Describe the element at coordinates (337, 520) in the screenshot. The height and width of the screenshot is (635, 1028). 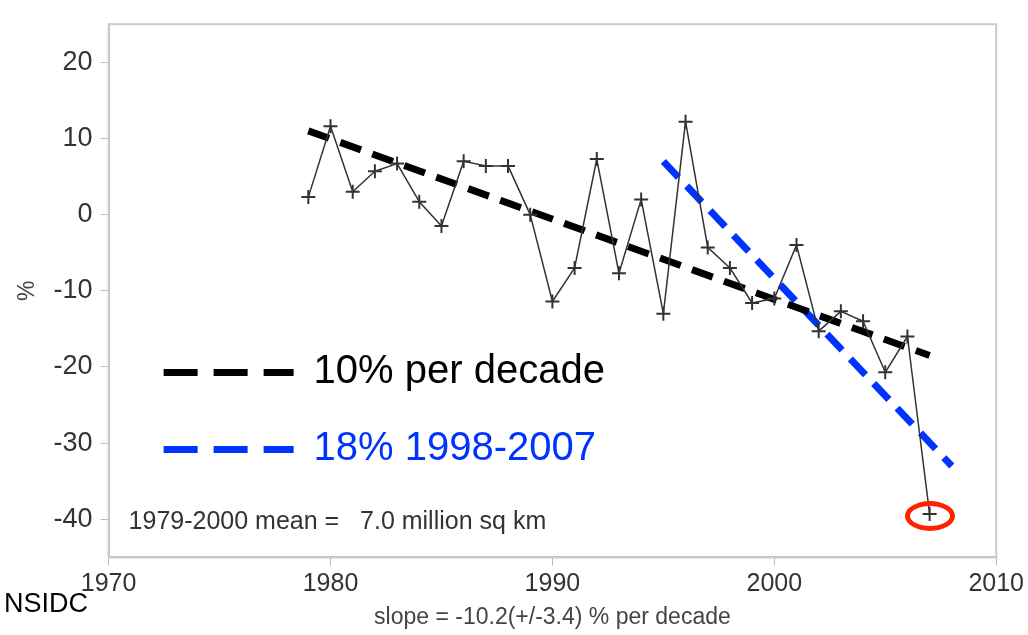
I see `annotation: 1979-2000 mean = 7.0 million sq km` at that location.